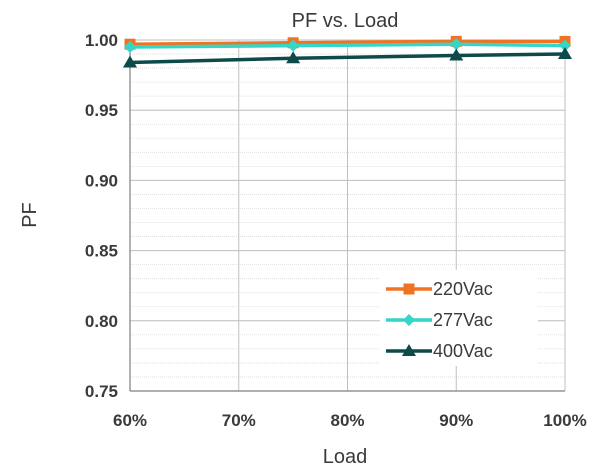  I want to click on series-line-220vac, so click(347, 42).